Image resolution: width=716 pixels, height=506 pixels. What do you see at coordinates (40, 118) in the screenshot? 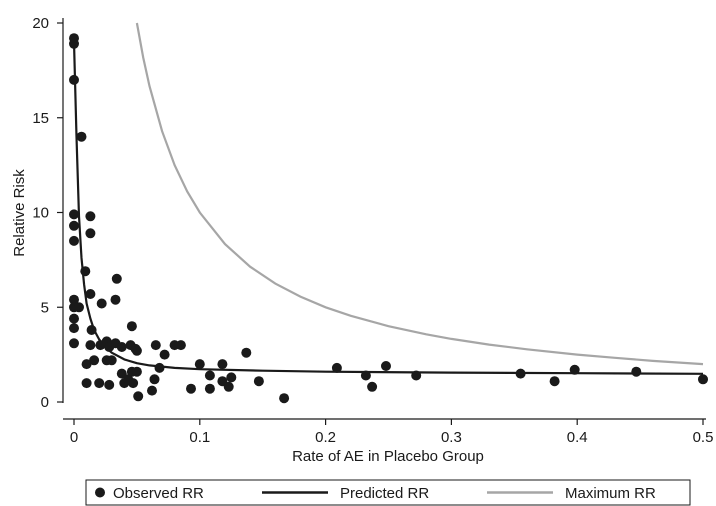
I see `y-tick-label: 15` at bounding box center [40, 118].